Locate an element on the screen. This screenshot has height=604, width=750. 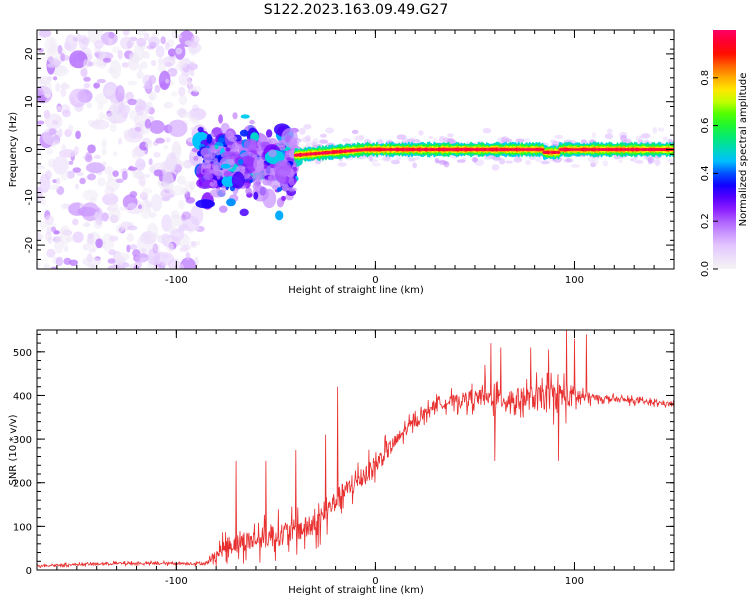
heatmap-x-tick-label: 0 is located at coordinates (375, 280).